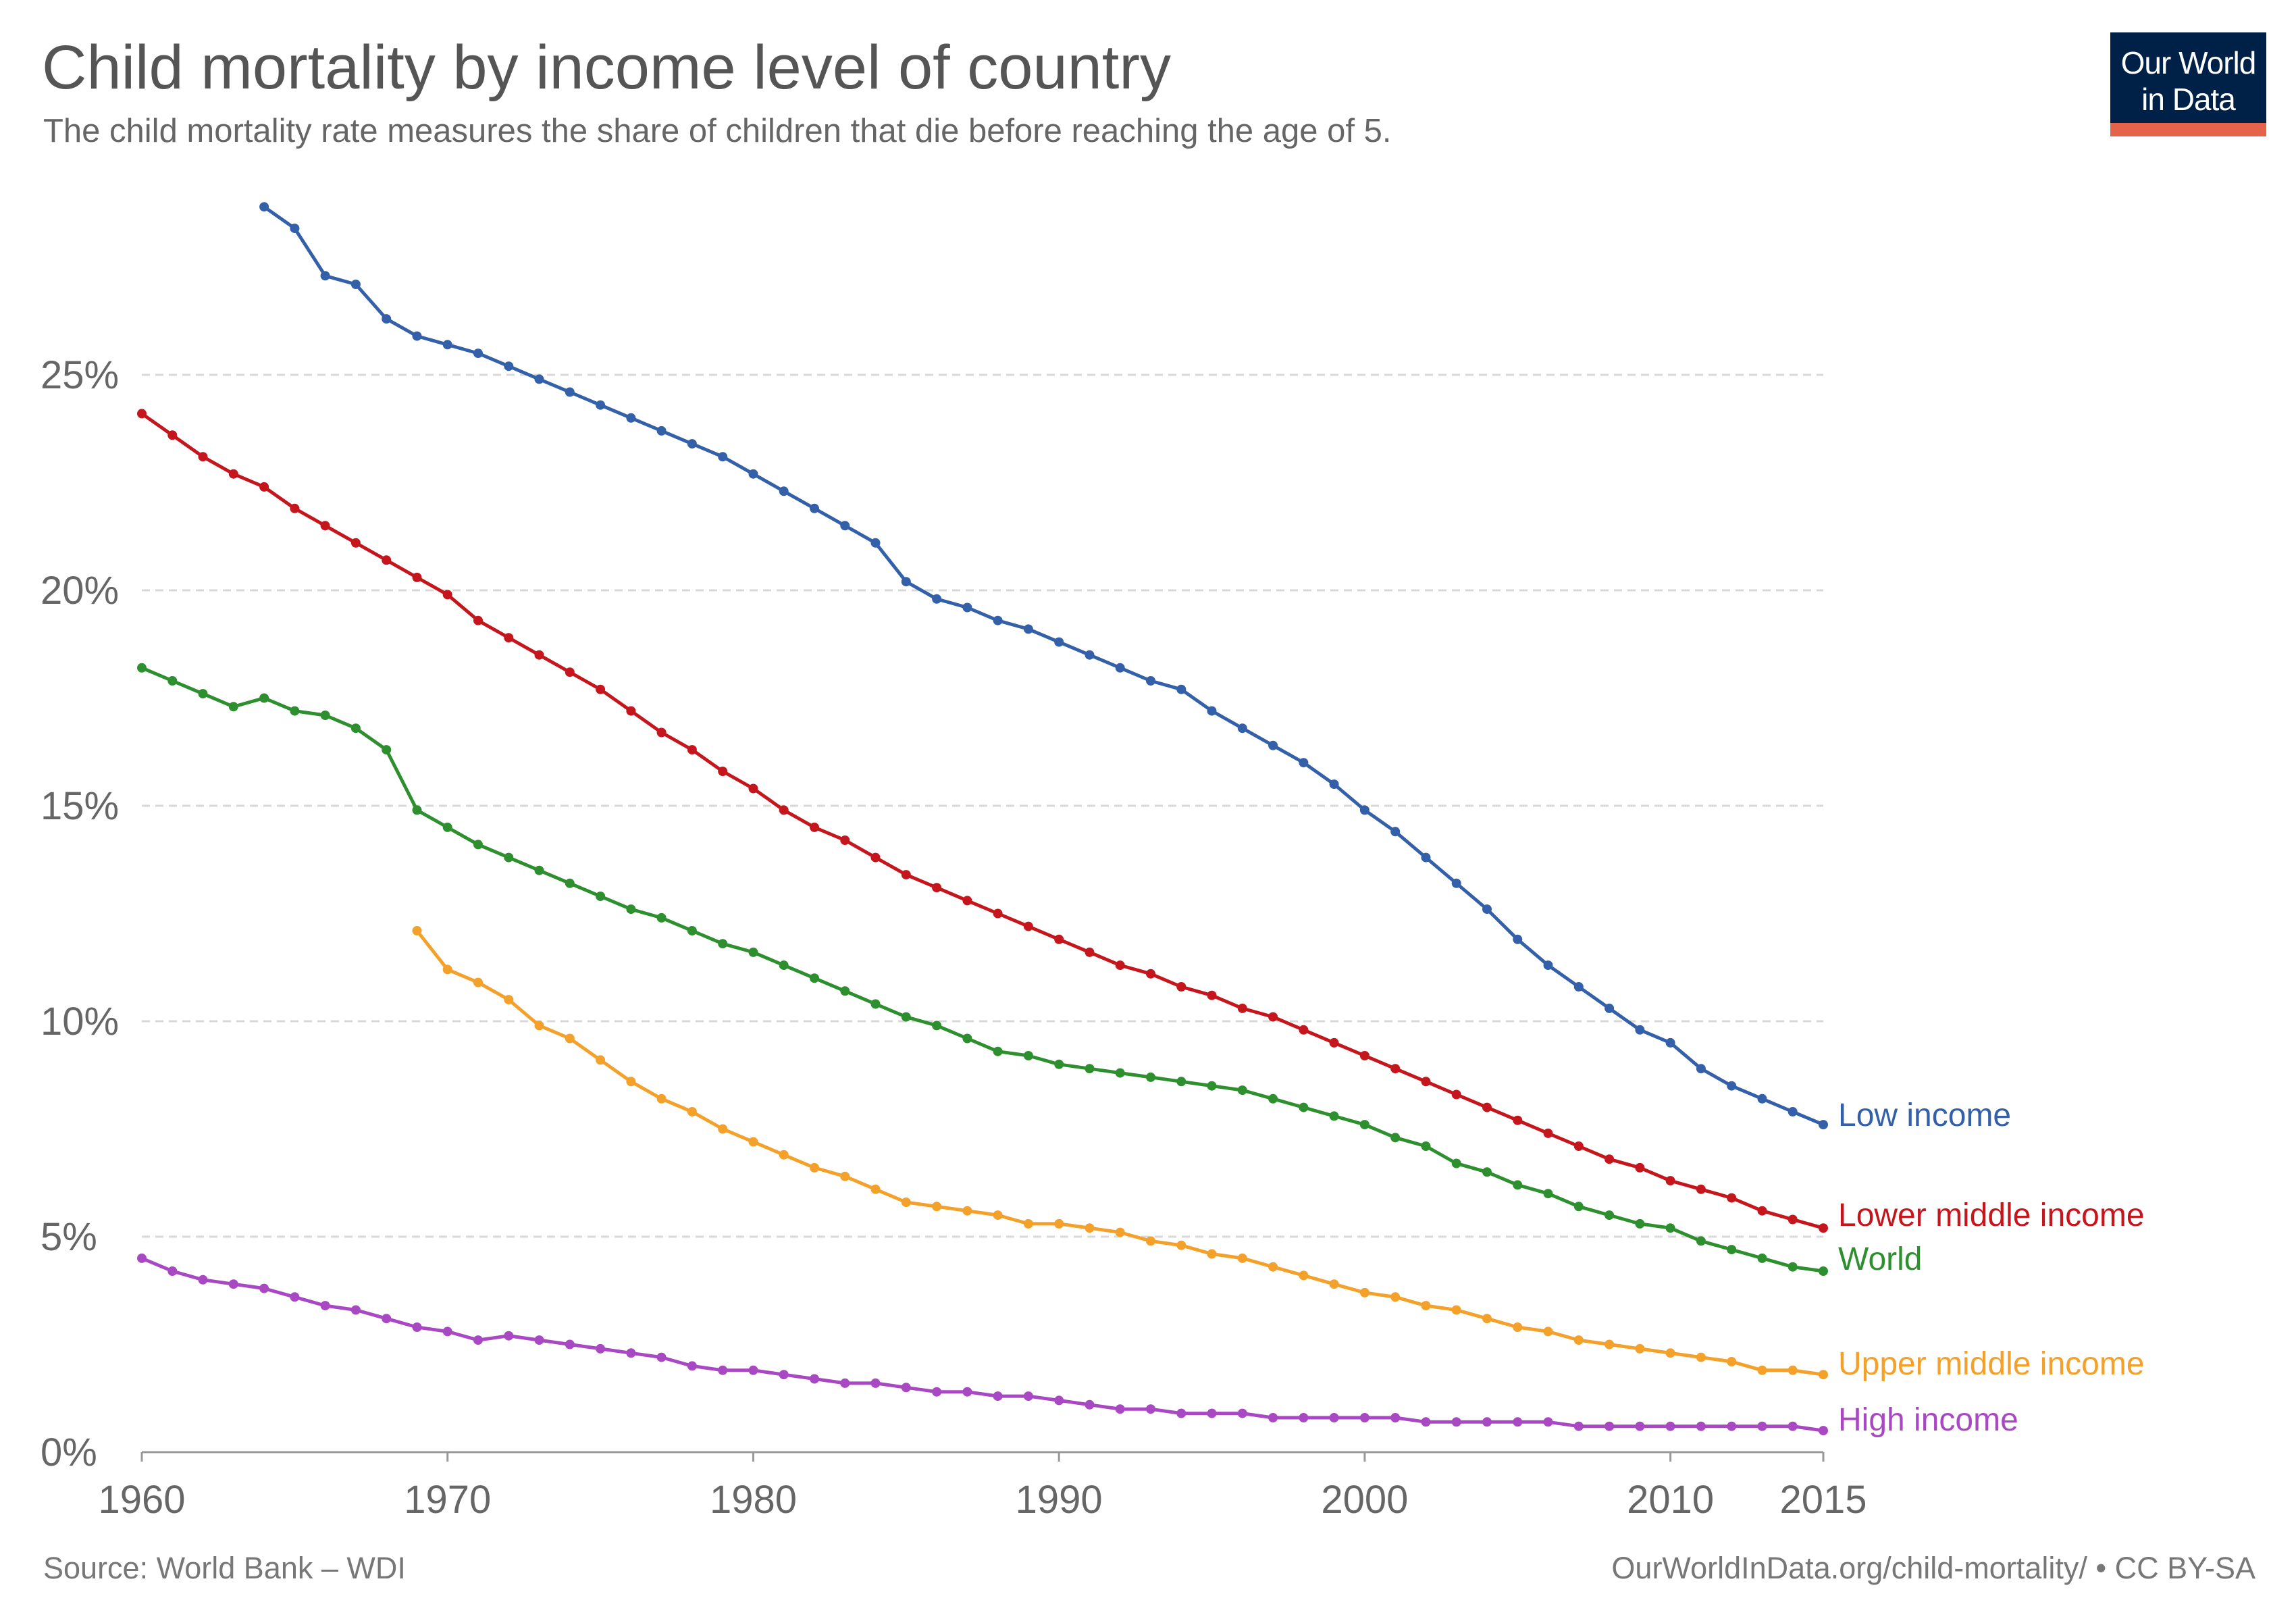 The height and width of the screenshot is (1621, 2296). I want to click on point-upper-middle-income-1999, so click(1334, 1284).